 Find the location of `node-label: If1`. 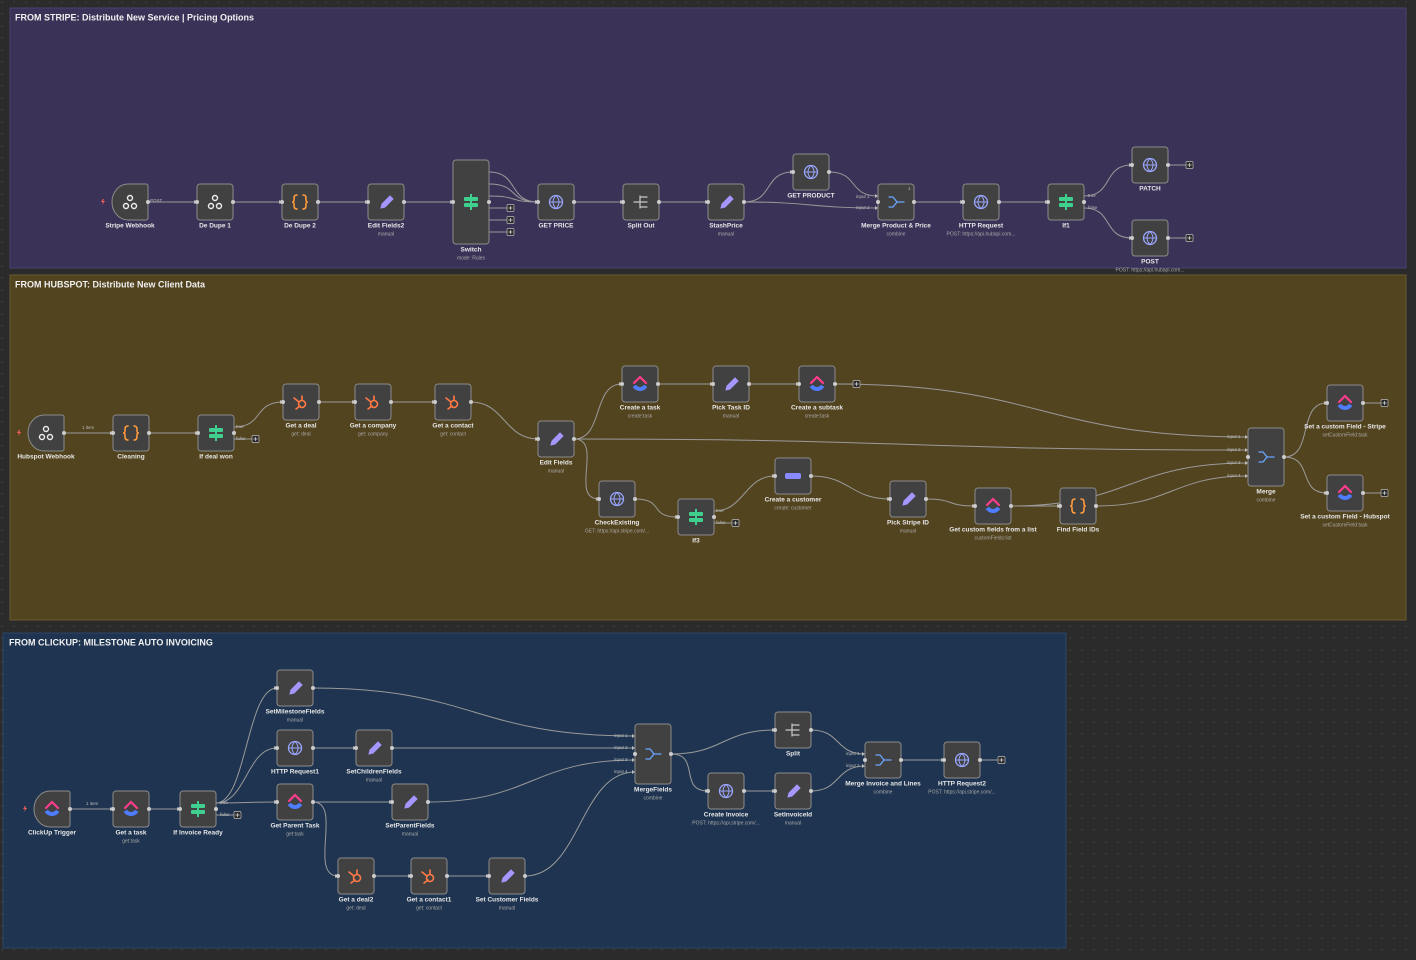

node-label: If1 is located at coordinates (1066, 226).